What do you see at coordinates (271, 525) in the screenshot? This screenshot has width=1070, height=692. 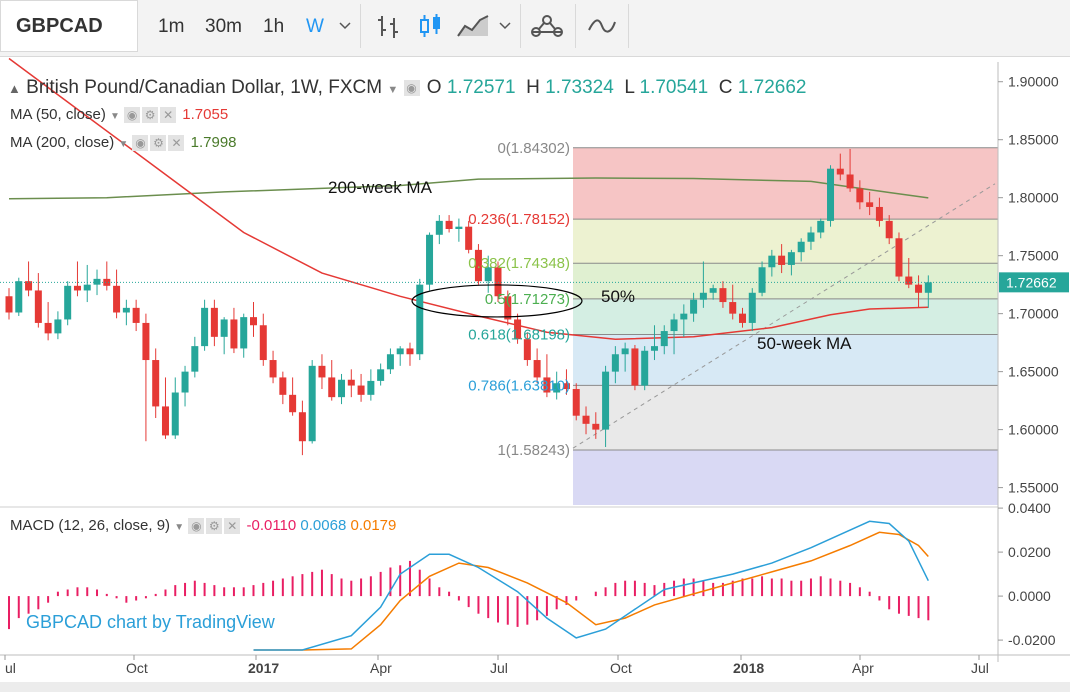 I see `macd-hist-value: -0.0110` at bounding box center [271, 525].